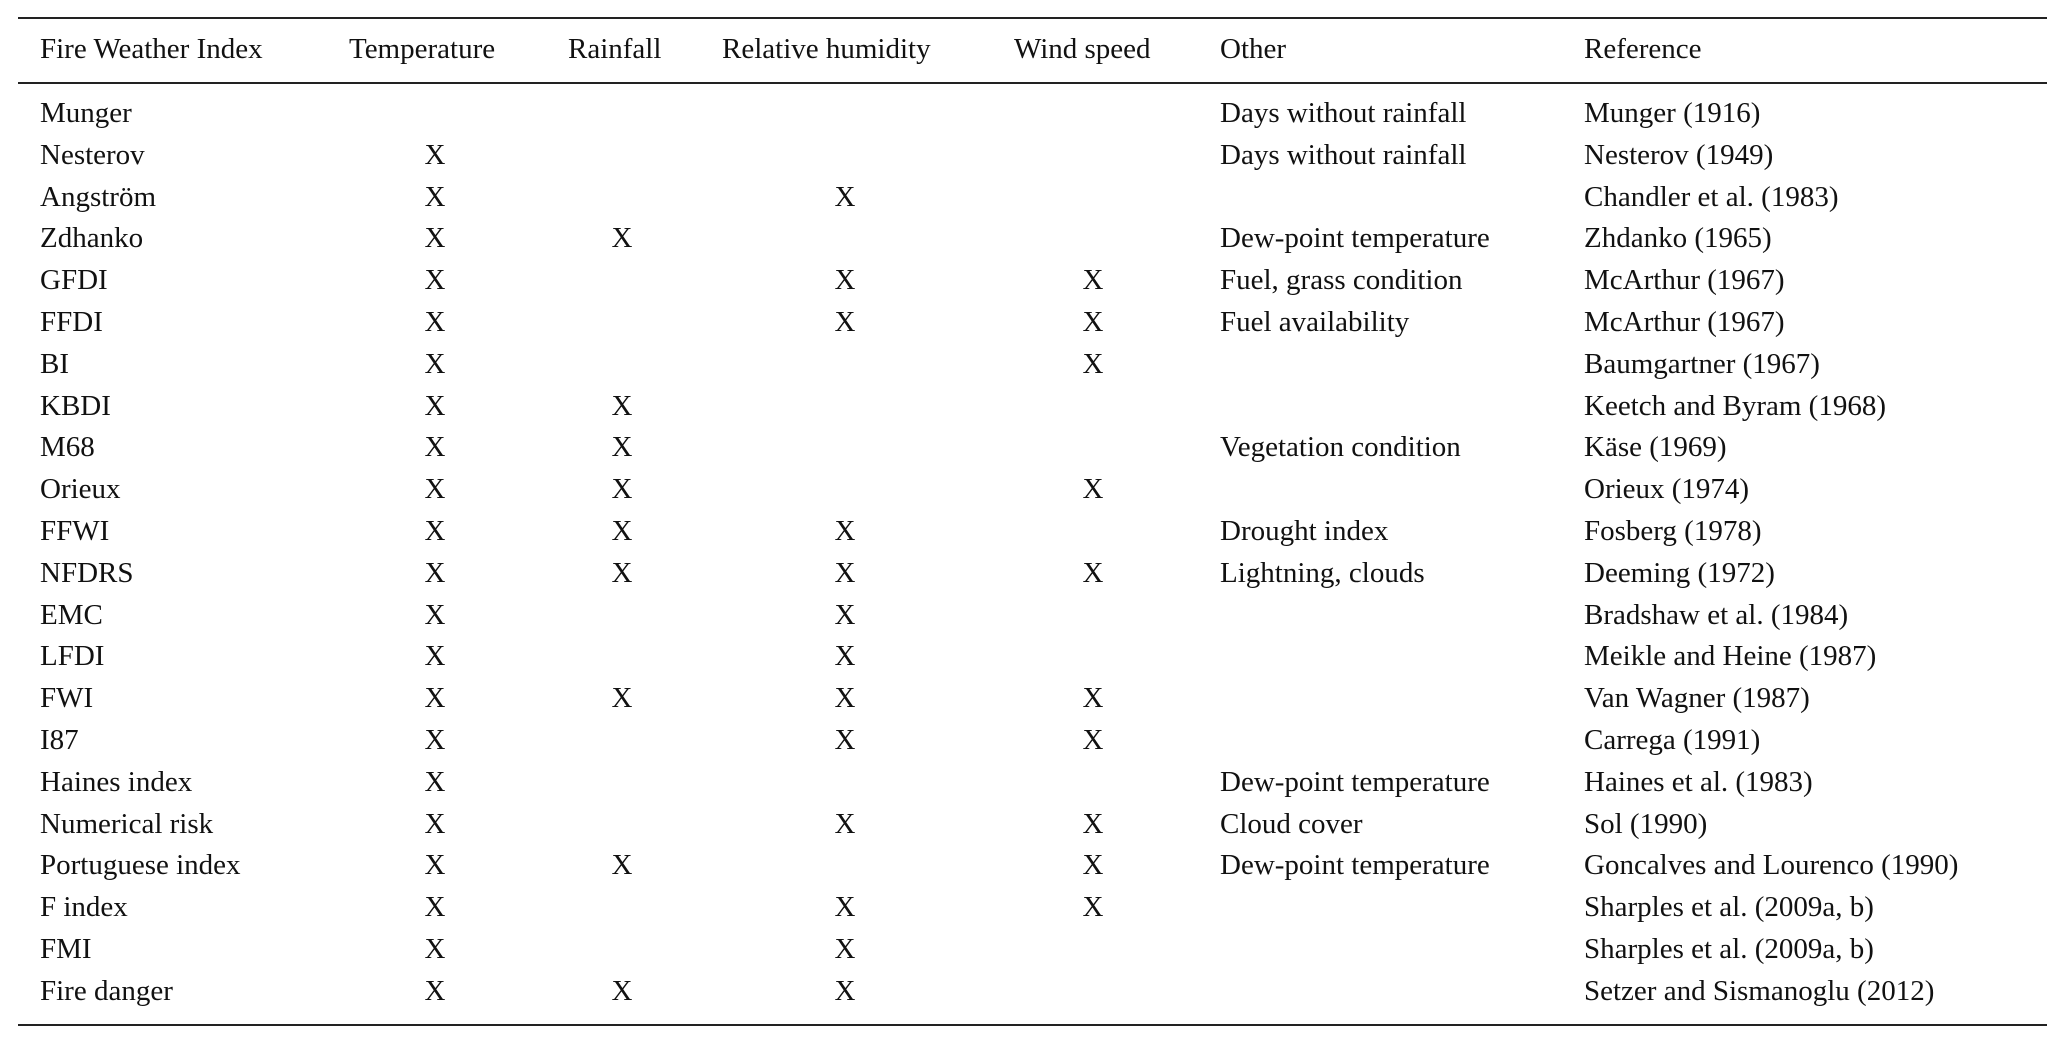  I want to click on cell-index: EMC, so click(71, 614).